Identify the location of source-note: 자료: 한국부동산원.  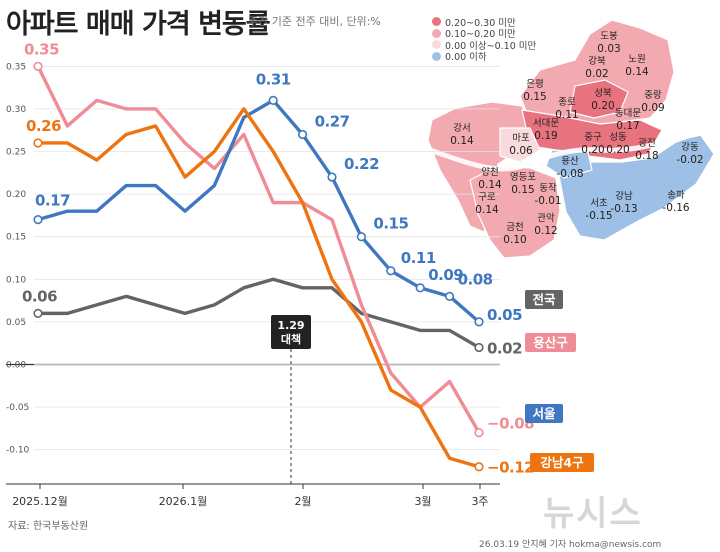
(48, 526).